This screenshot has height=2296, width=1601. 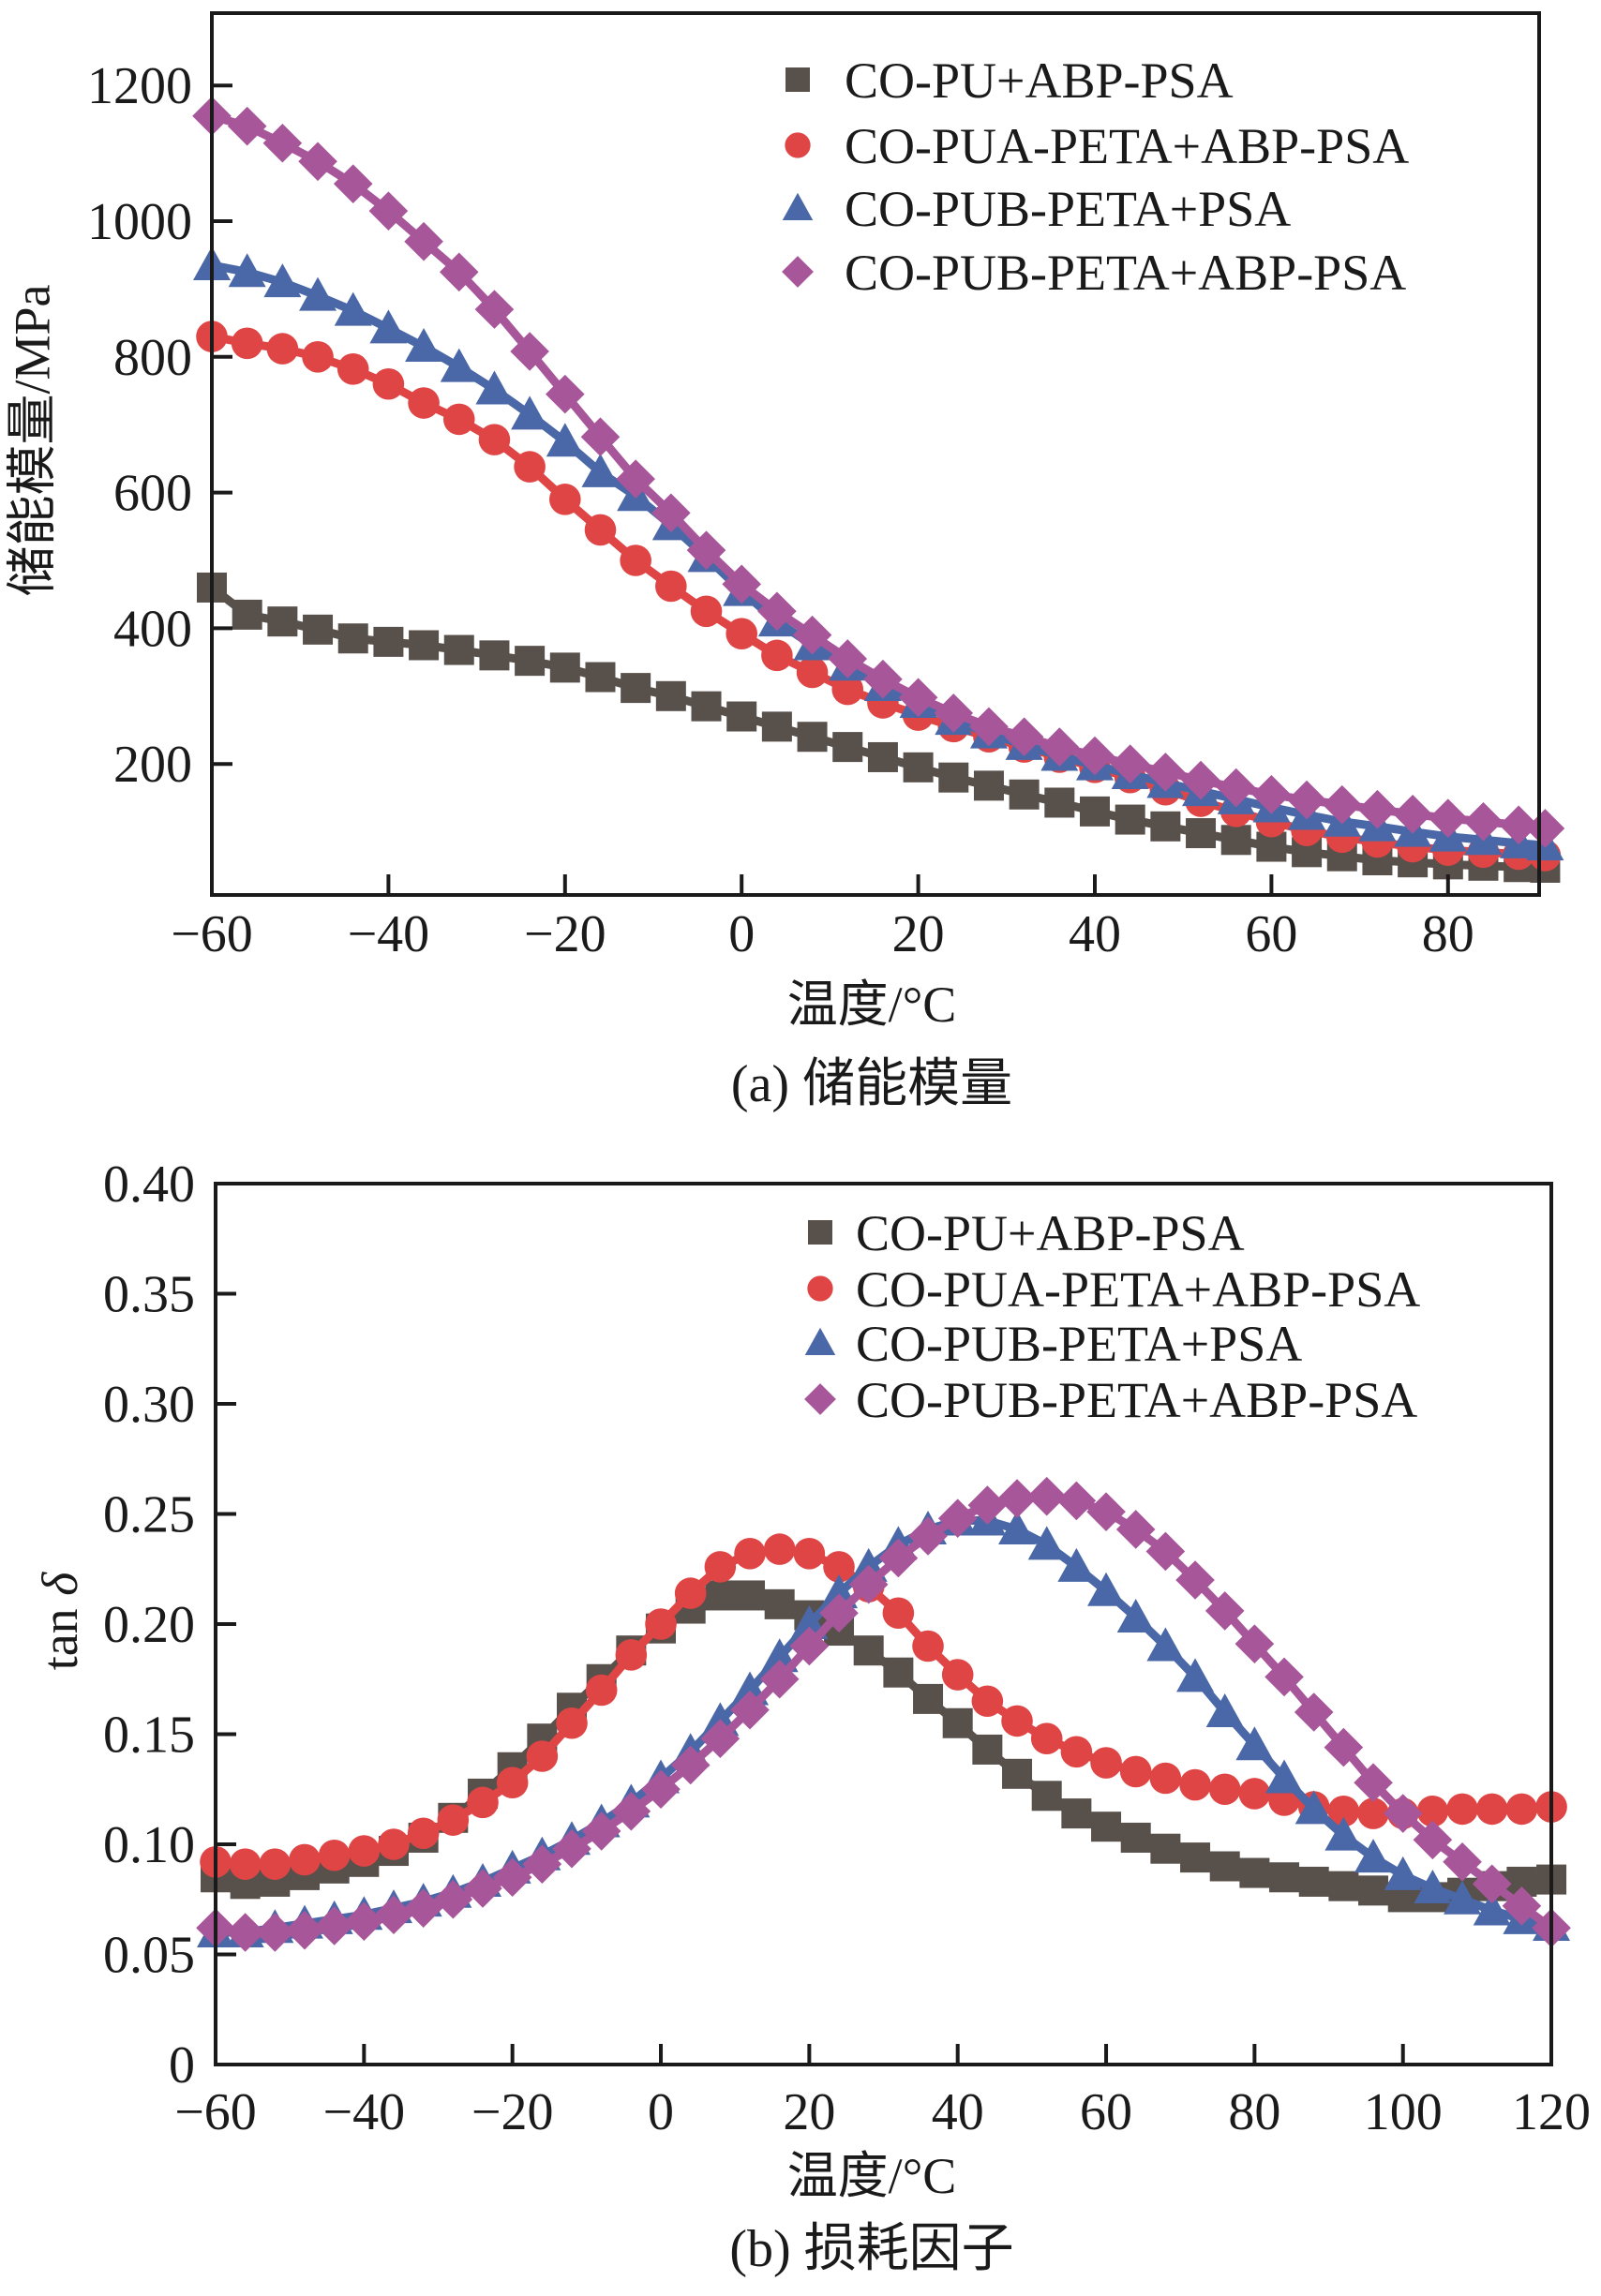 I want to click on legend-label: CO-PUB-PETA+PSA, so click(x=1068, y=209).